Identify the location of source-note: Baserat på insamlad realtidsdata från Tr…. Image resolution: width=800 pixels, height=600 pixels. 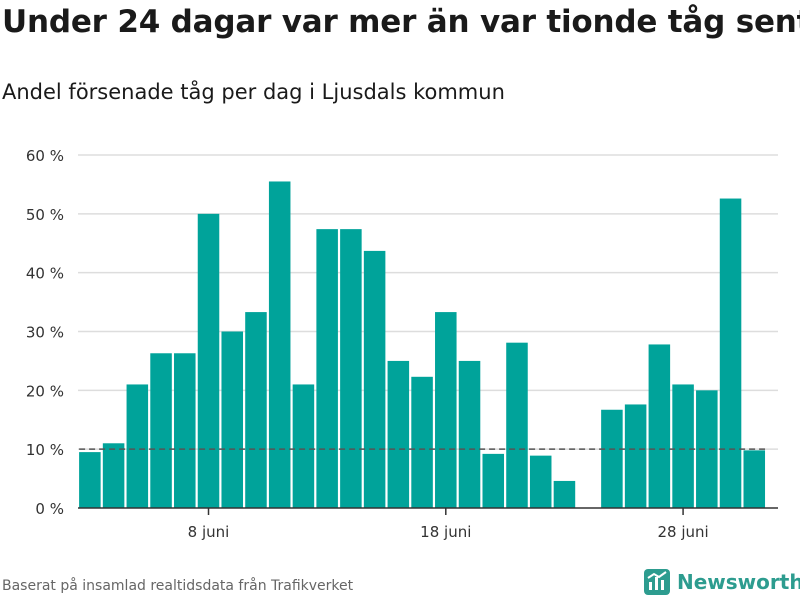
(178, 586).